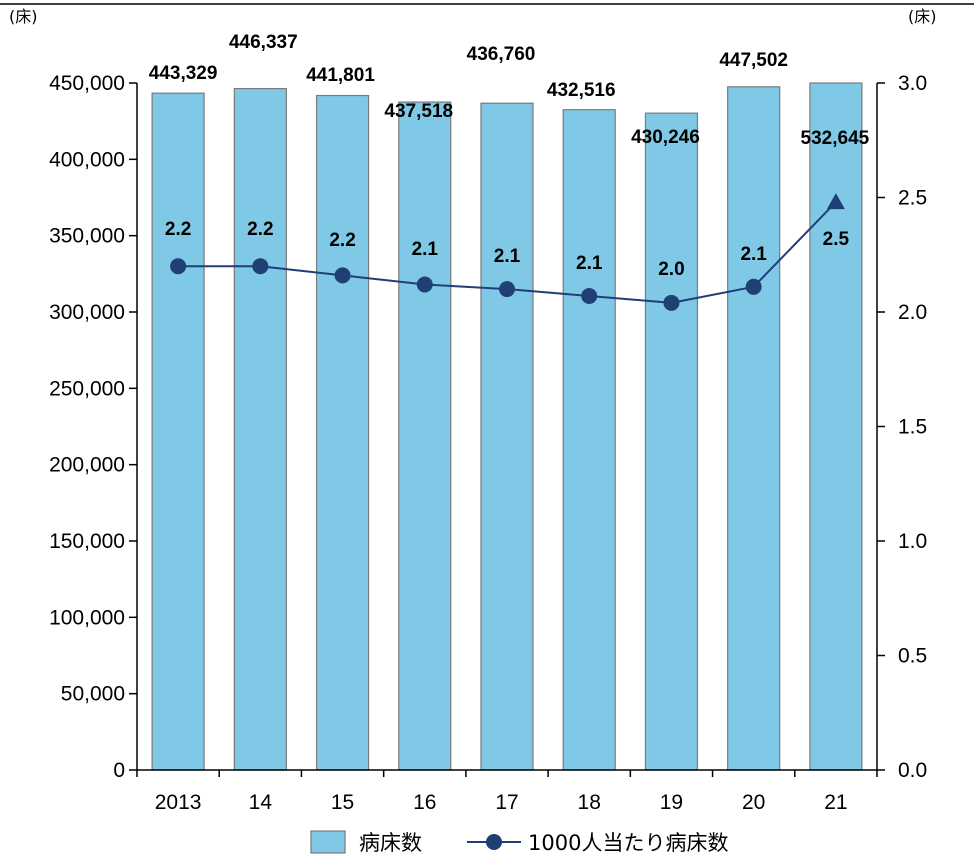 Image resolution: width=974 pixels, height=859 pixels. I want to click on left-tick-label: 50,000, so click(93, 694).